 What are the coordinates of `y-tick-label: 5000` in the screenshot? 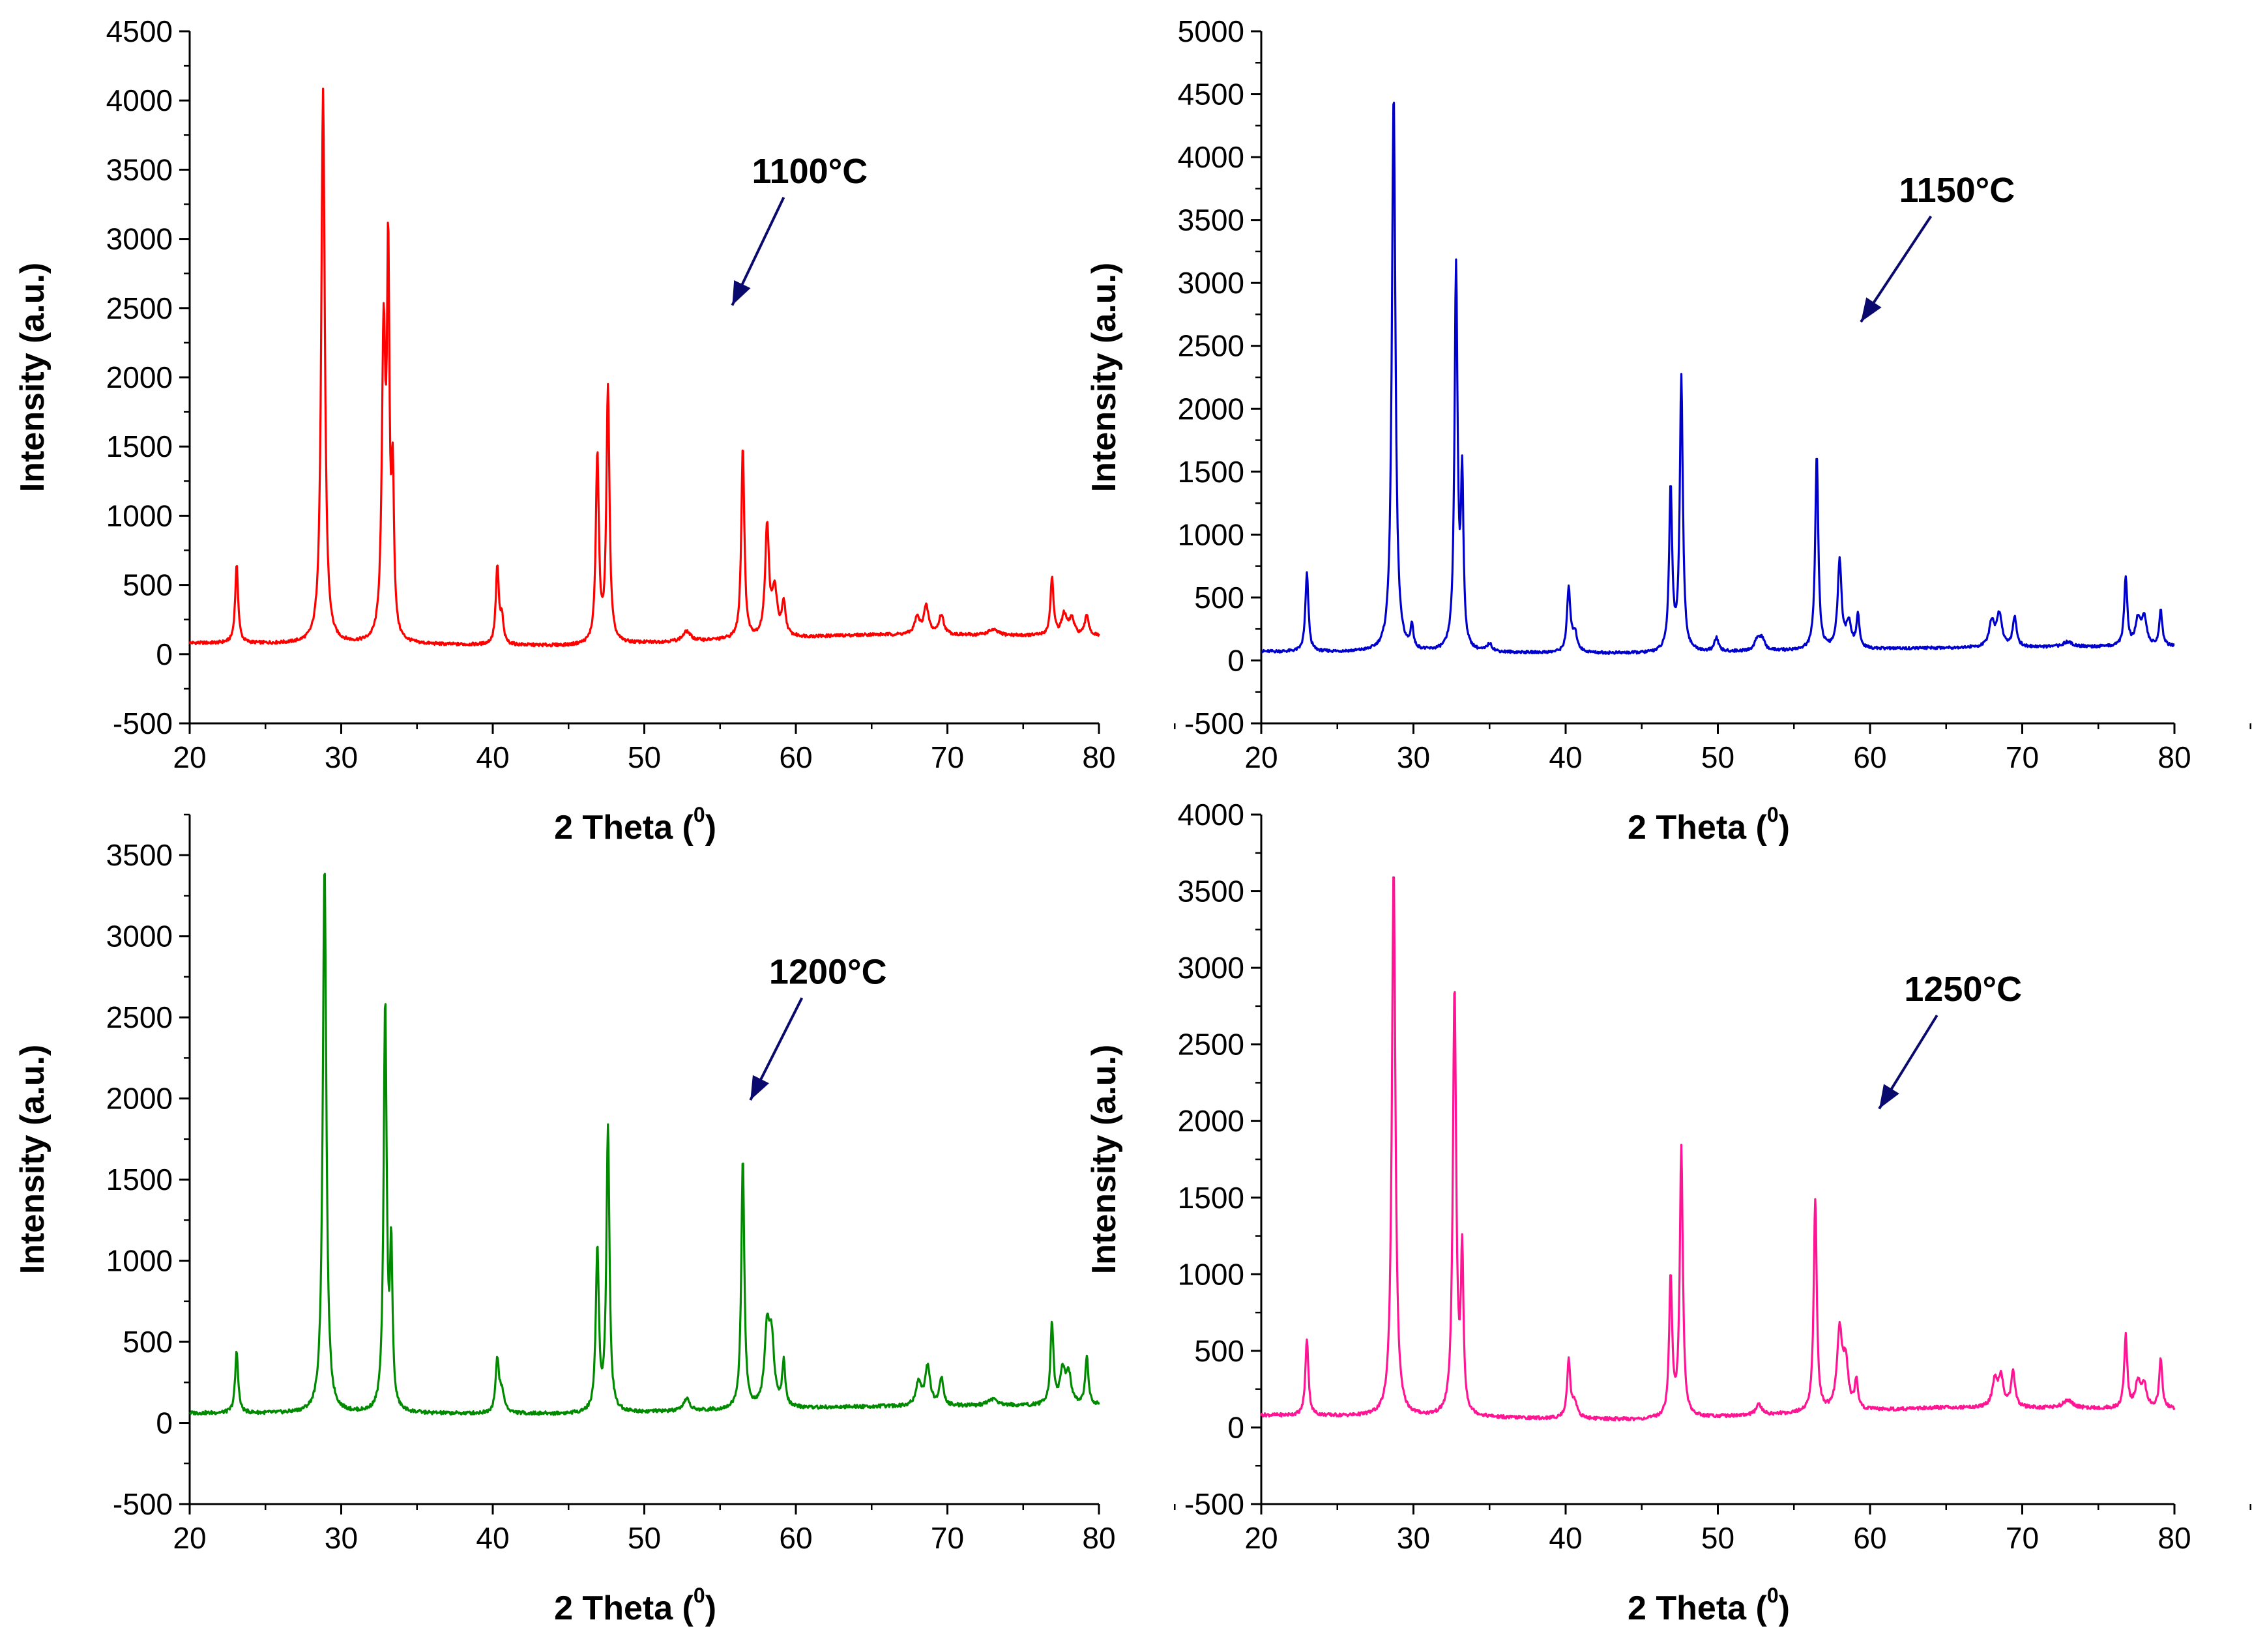 It's located at (1211, 31).